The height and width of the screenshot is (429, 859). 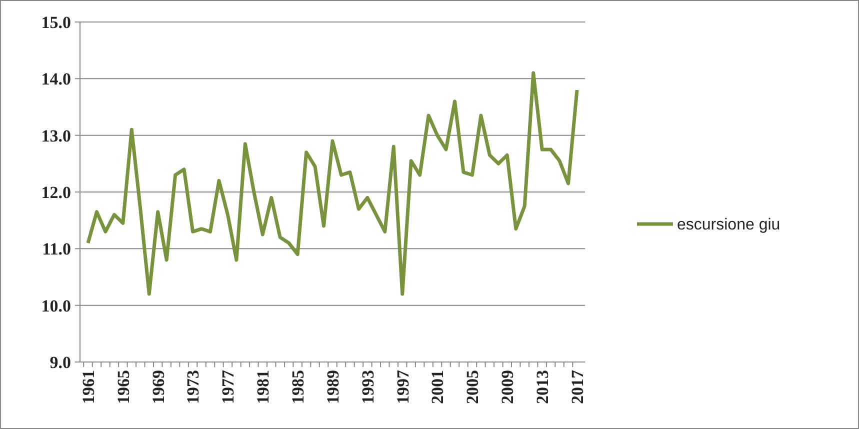 I want to click on x-tick-label: 1981, so click(x=263, y=387).